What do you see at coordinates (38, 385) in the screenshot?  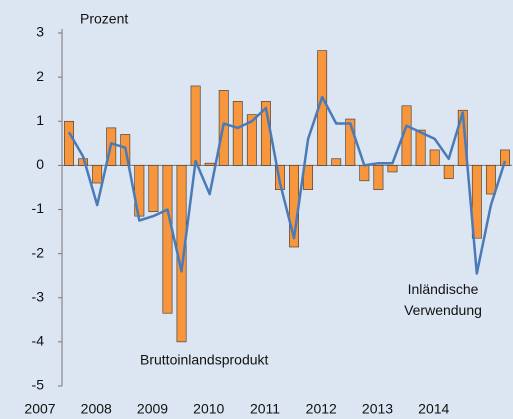 I see `y-tick-label: -5` at bounding box center [38, 385].